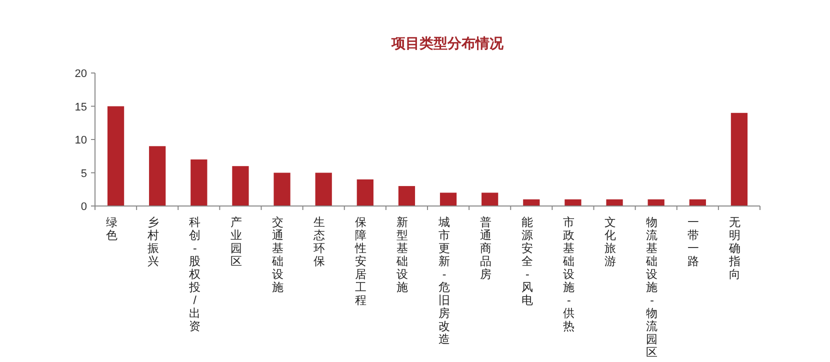 The width and height of the screenshot is (830, 362). What do you see at coordinates (153, 242) in the screenshot?
I see `x-tick-label: 乡村振兴` at bounding box center [153, 242].